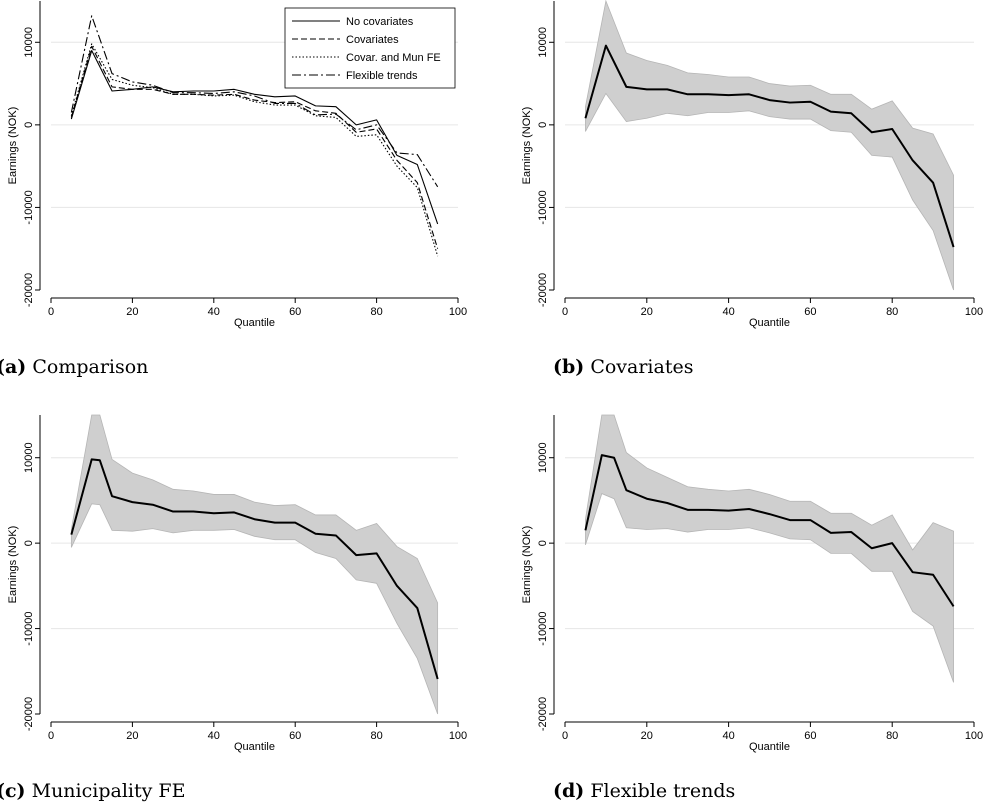 Image resolution: width=987 pixels, height=810 pixels. Describe the element at coordinates (372, 40) in the screenshot. I see `legend-label-2: Covariates` at that location.